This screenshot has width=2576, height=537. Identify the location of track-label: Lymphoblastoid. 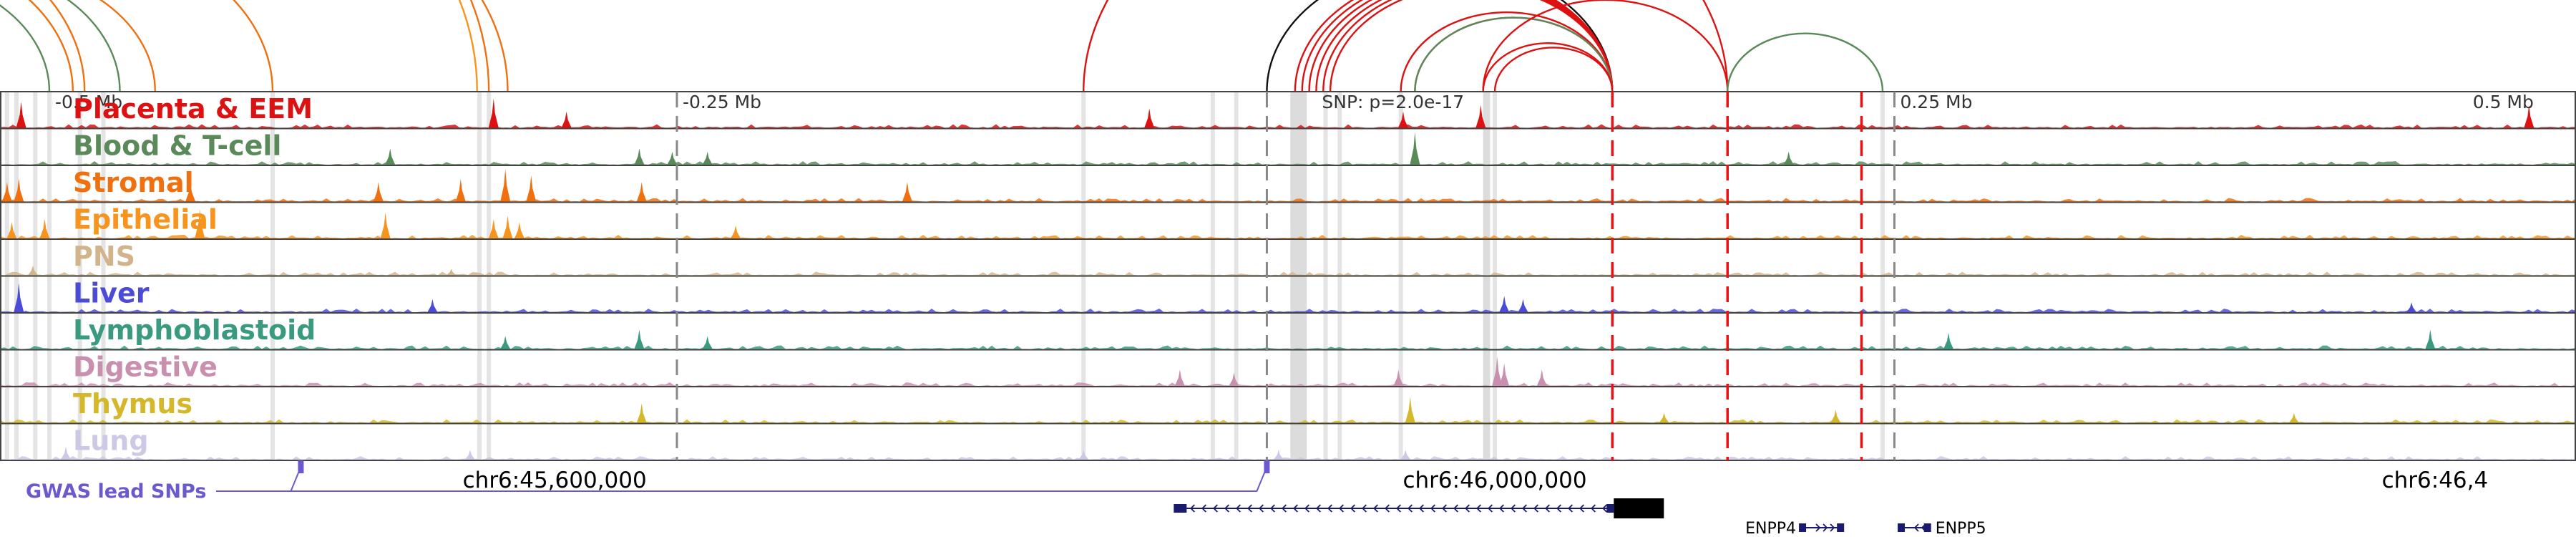
(194, 330).